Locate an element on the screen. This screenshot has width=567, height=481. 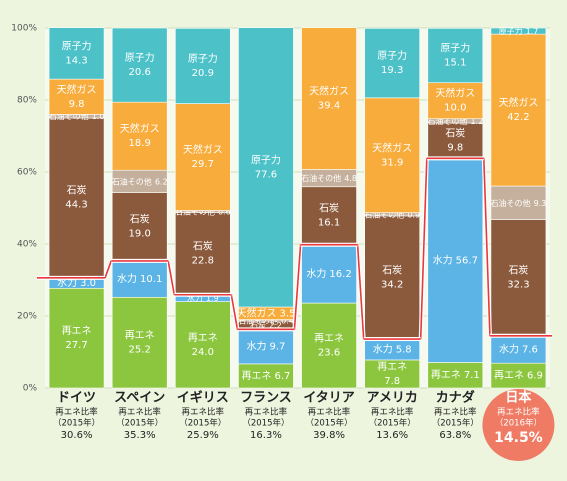
segment-value: 23.6 is located at coordinates (329, 353).